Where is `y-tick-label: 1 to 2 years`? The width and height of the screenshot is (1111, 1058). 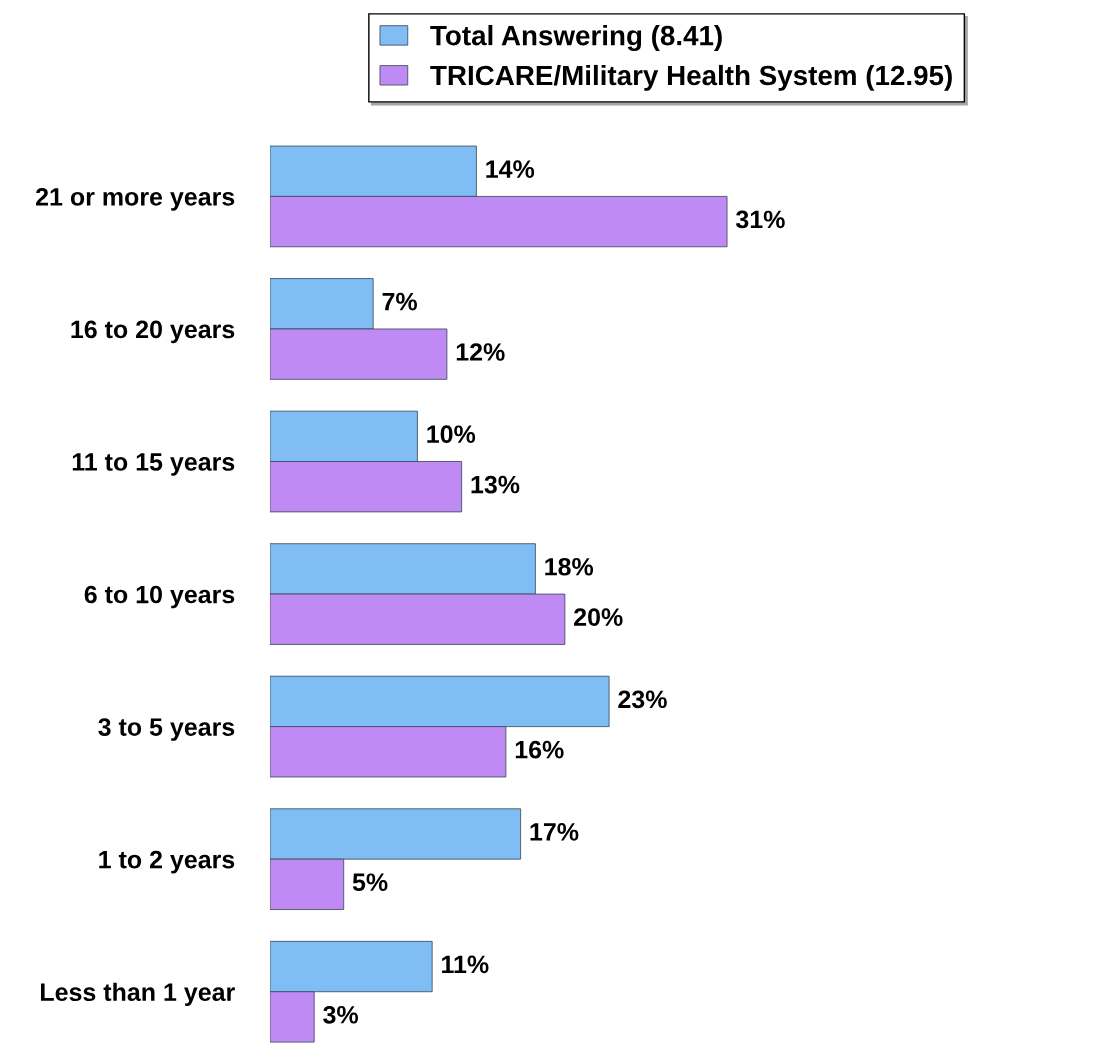 y-tick-label: 1 to 2 years is located at coordinates (167, 862).